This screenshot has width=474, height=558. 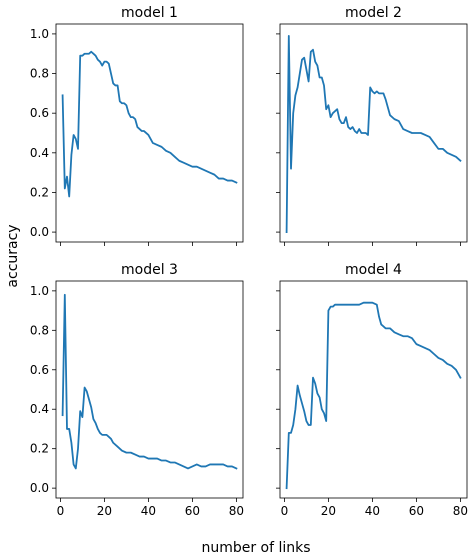 What do you see at coordinates (373, 270) in the screenshot?
I see `panel-4-title: model 4` at bounding box center [373, 270].